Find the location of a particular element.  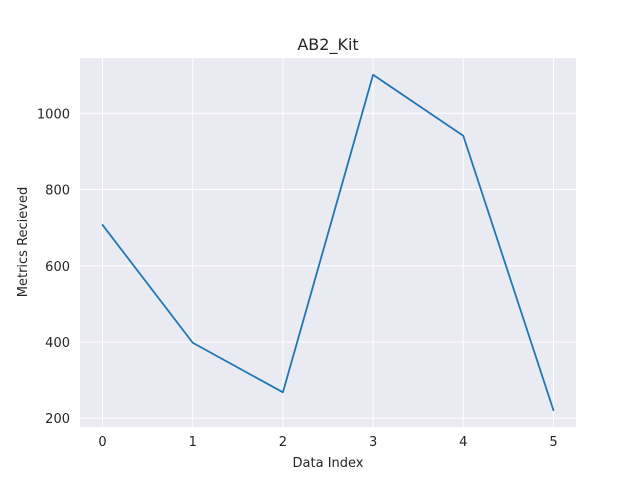

x-axis-label: Data Index is located at coordinates (328, 463).